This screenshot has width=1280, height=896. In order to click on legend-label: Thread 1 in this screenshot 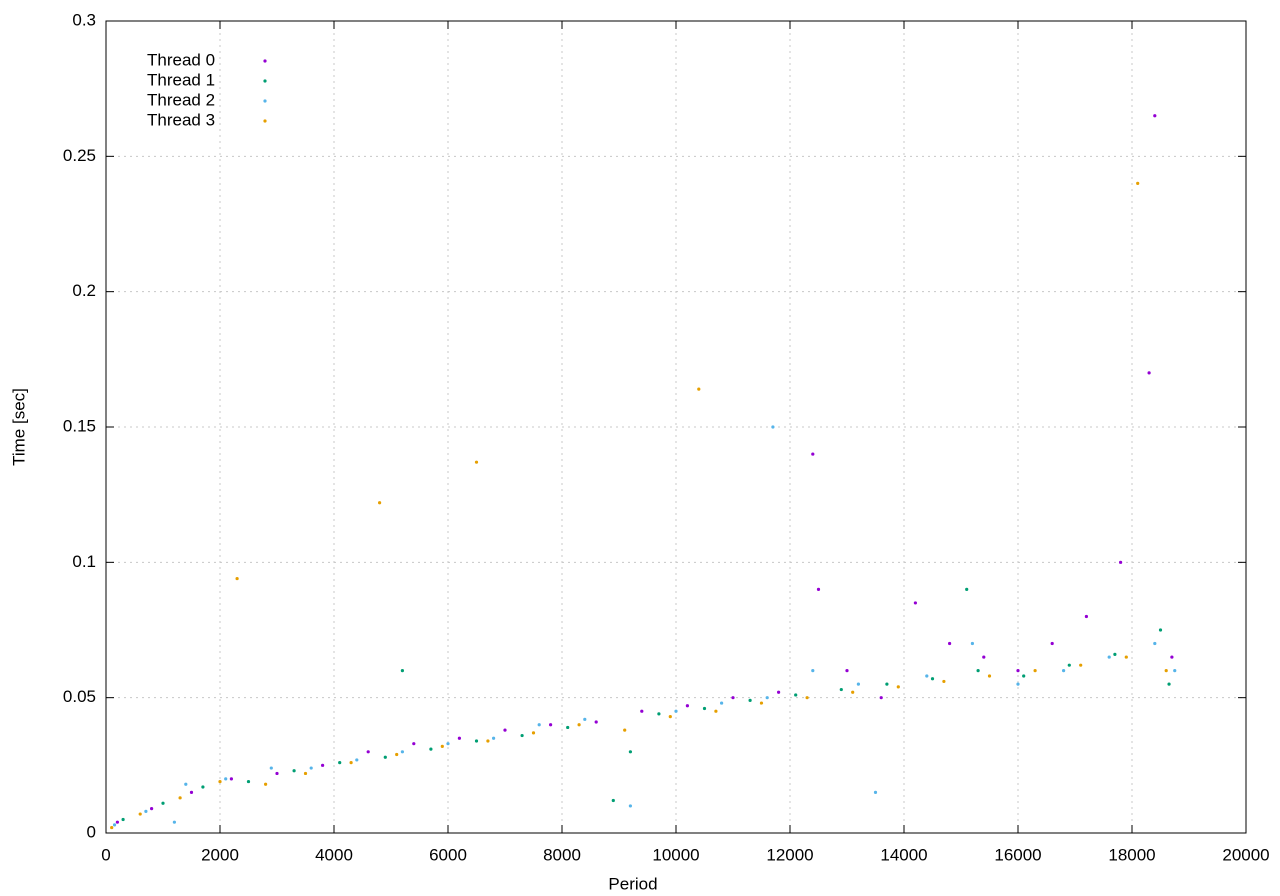, I will do `click(181, 79)`.